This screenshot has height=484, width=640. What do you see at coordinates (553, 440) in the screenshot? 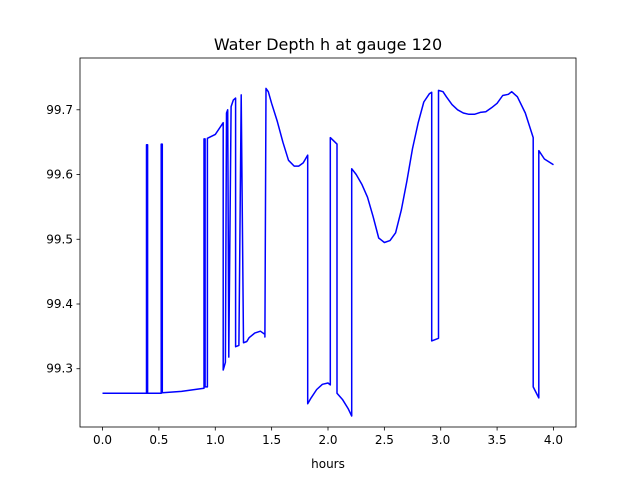
I see `x-tick-label: 4.0` at bounding box center [553, 440].